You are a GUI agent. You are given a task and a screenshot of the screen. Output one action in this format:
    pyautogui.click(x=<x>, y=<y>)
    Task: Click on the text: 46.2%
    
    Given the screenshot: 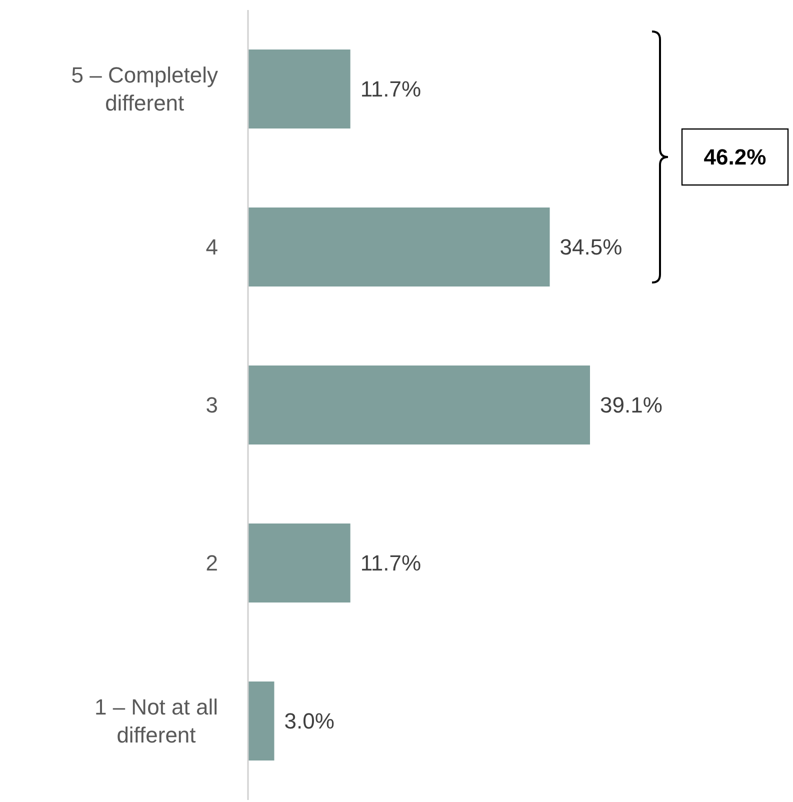 What is the action you would take?
    pyautogui.click(x=735, y=157)
    